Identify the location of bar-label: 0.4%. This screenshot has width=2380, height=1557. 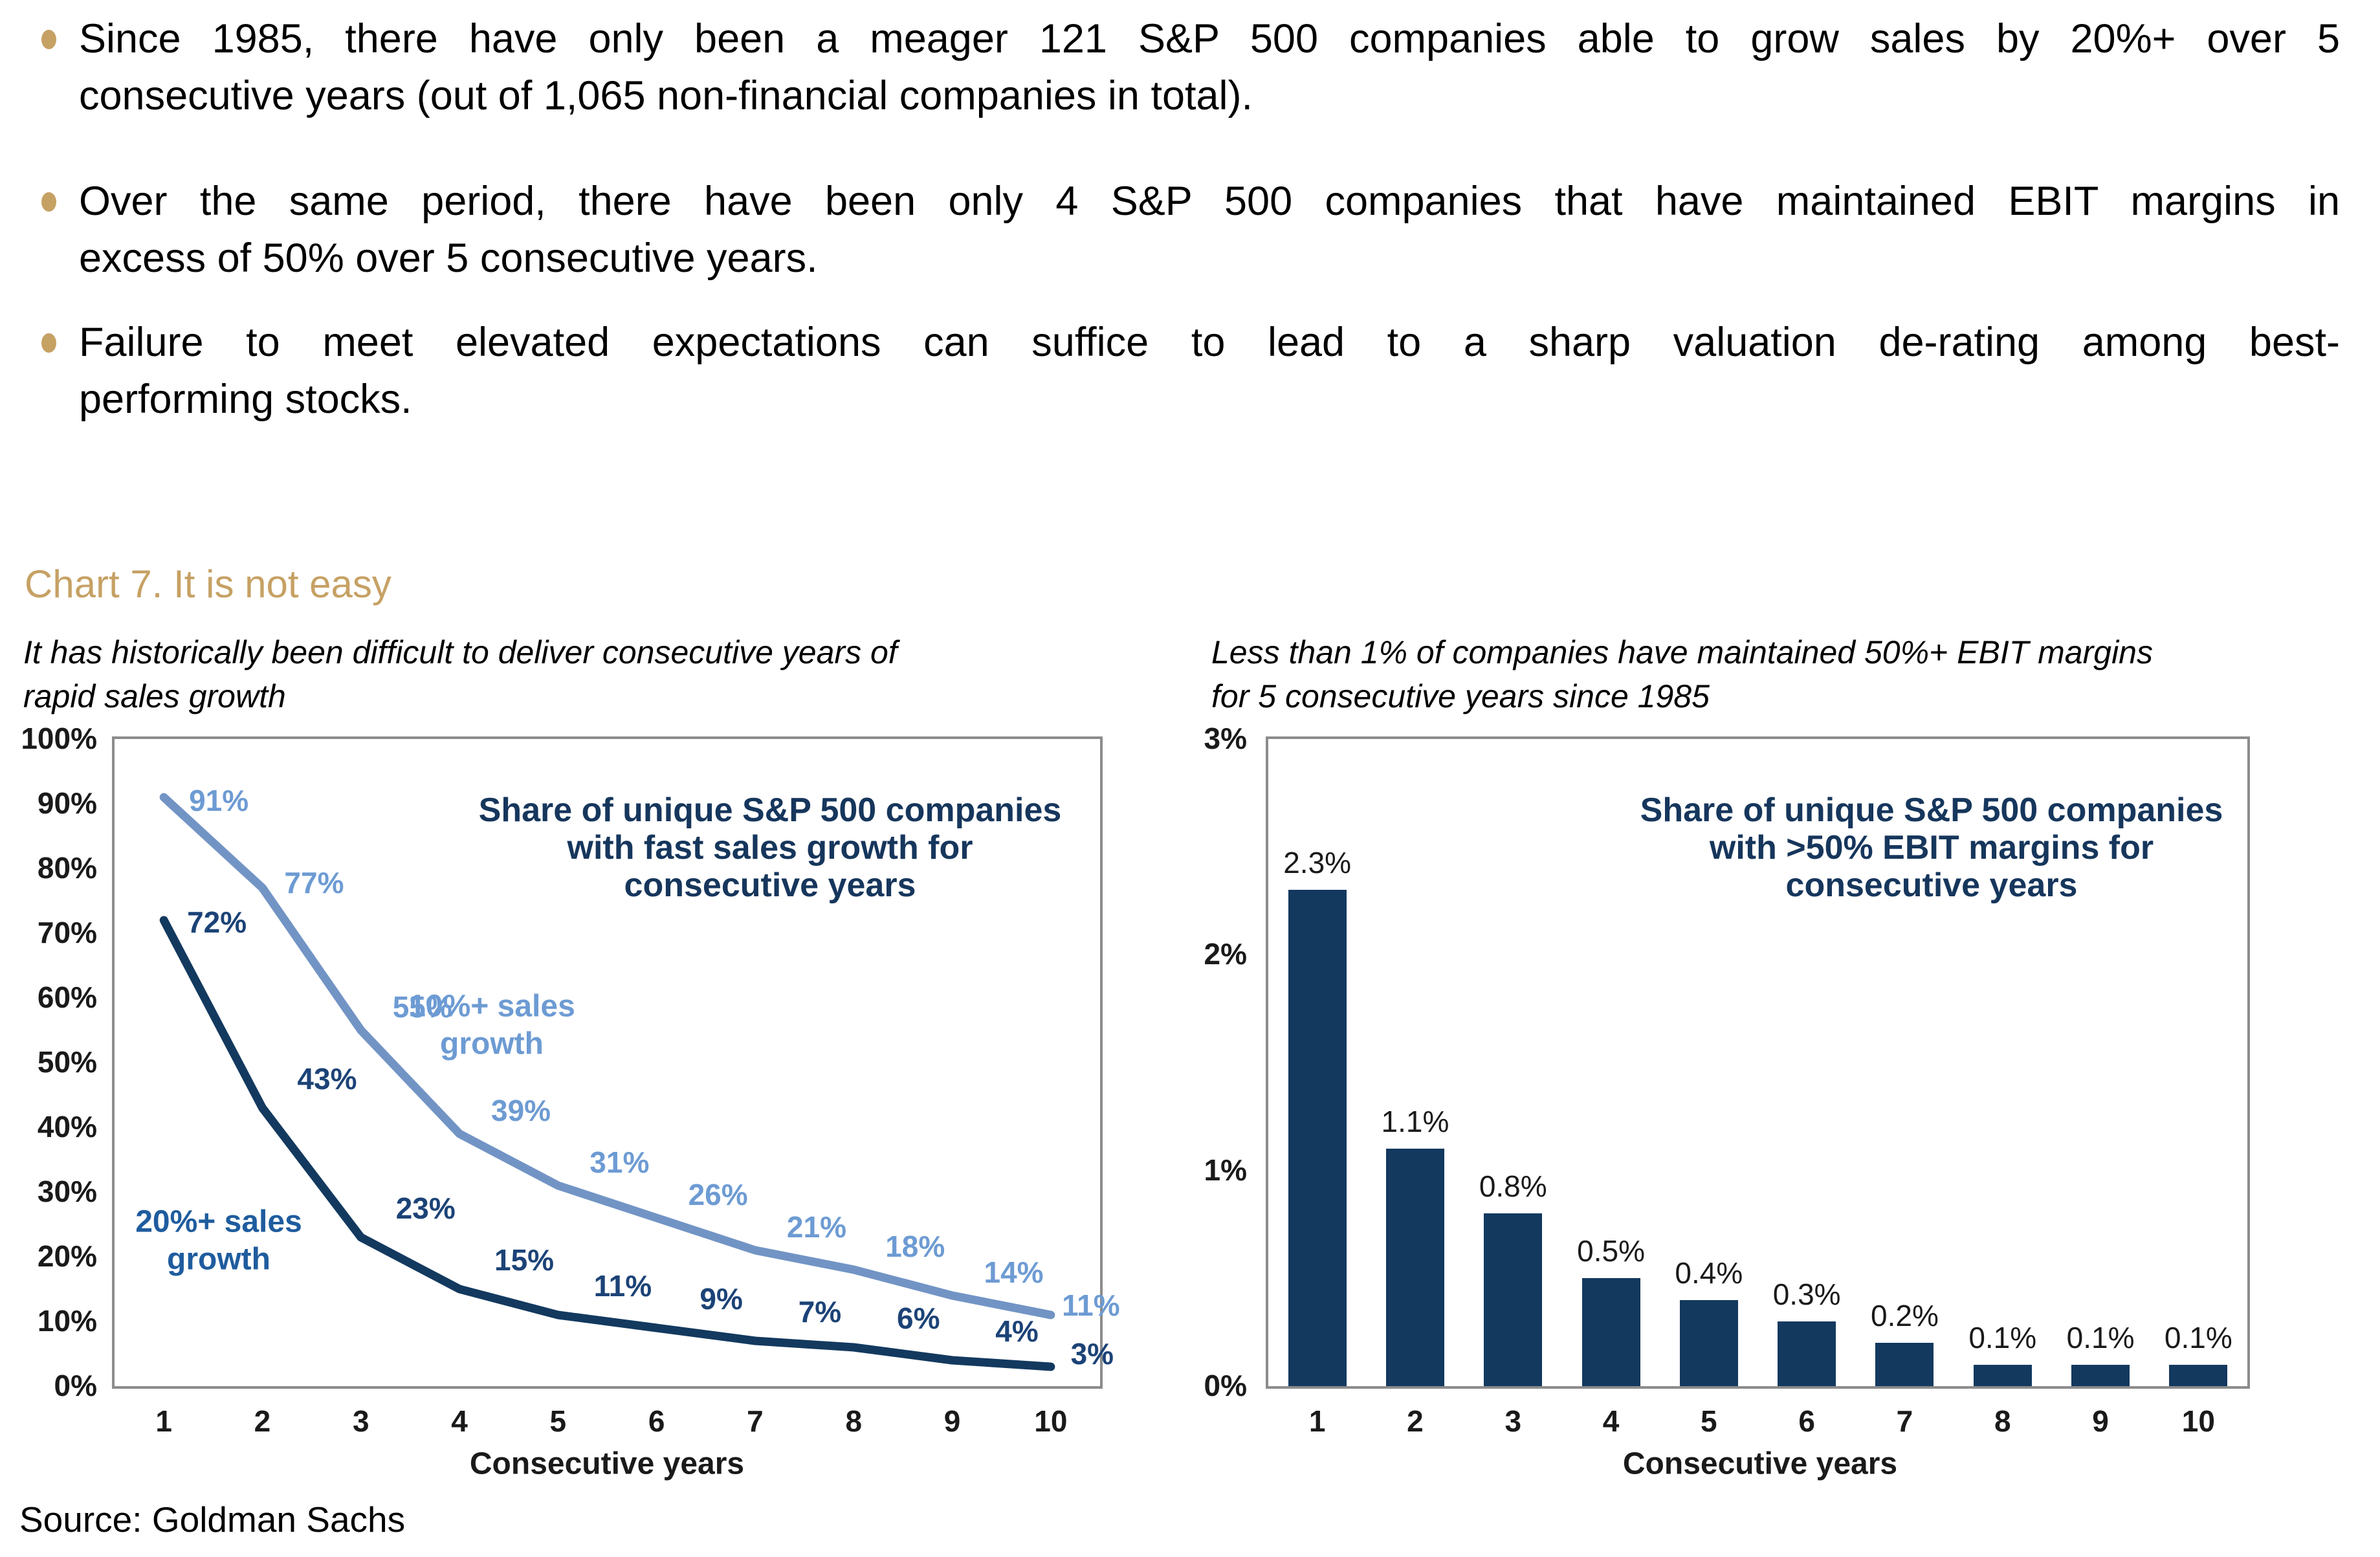
(1709, 1273).